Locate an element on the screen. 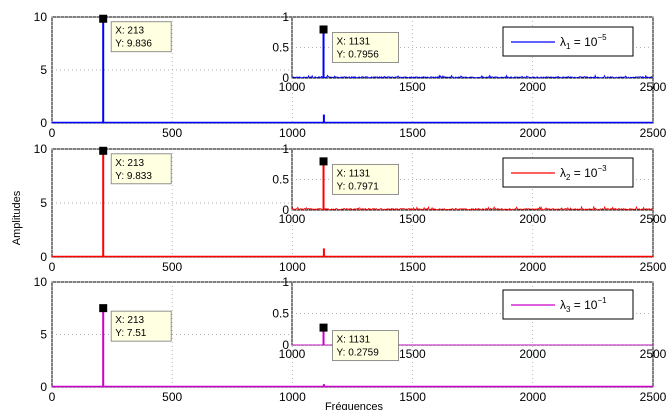  inset-datatip-box: X: 1131 Y: 0.7971 is located at coordinates (365, 179).